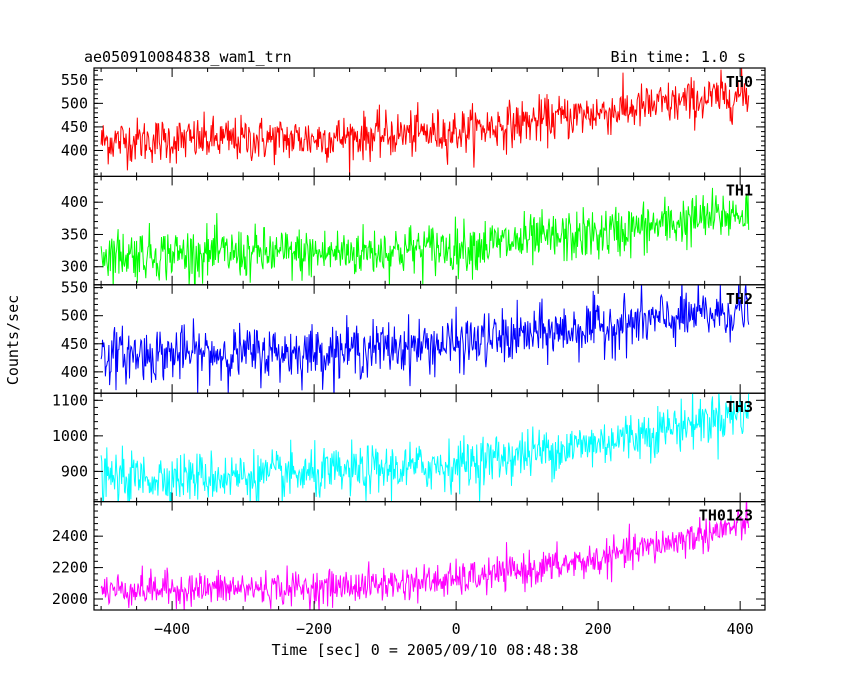 This screenshot has width=850, height=680. What do you see at coordinates (425, 556) in the screenshot?
I see `series-line-th0123` at bounding box center [425, 556].